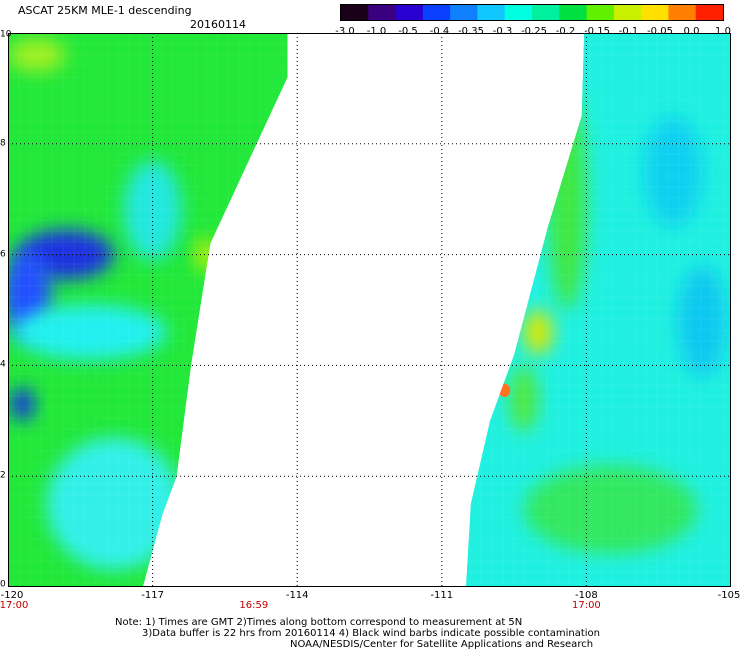 The width and height of the screenshot is (740, 650). Describe the element at coordinates (3, 584) in the screenshot. I see `y-tick-label: 0` at that location.